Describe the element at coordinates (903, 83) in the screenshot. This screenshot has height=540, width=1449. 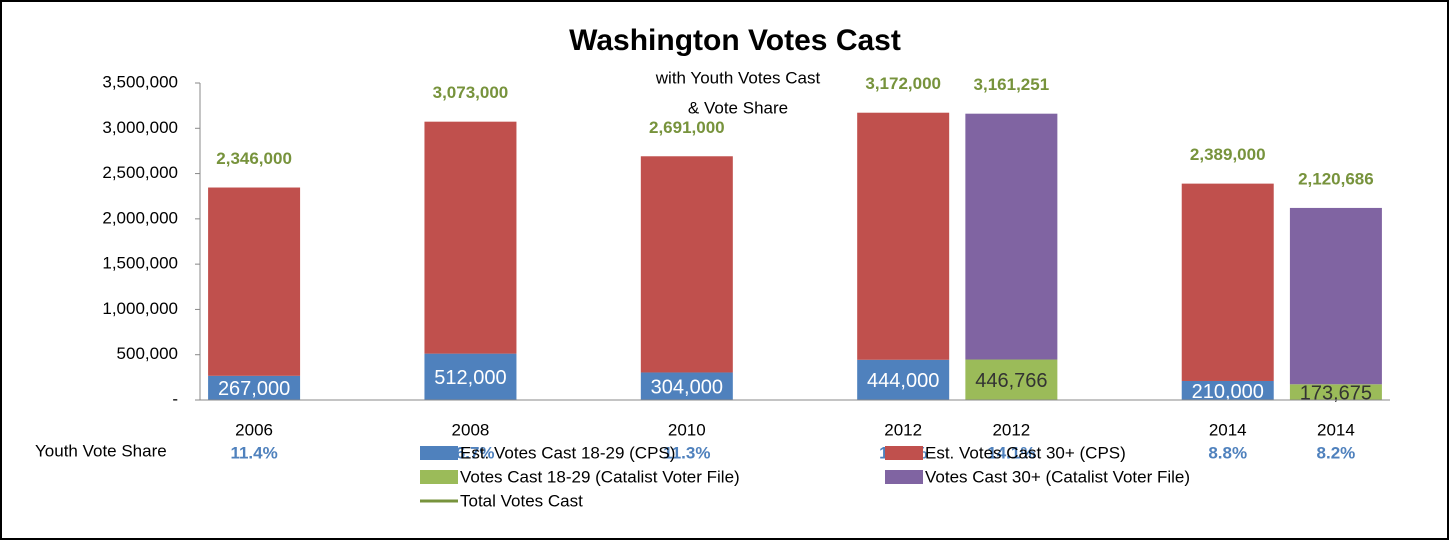
I see `total-label: 3,172,000` at that location.